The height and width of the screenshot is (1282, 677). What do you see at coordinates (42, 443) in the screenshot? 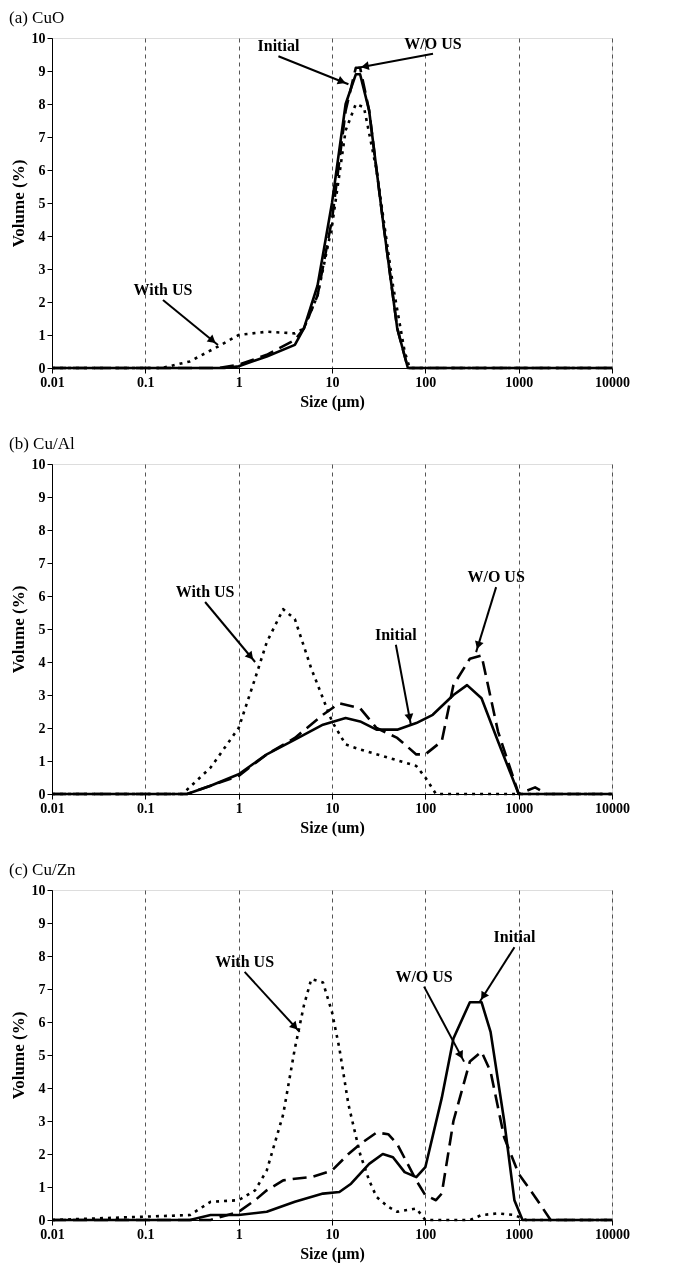
I see `chart-title: (b) Cu/Al` at bounding box center [42, 443].